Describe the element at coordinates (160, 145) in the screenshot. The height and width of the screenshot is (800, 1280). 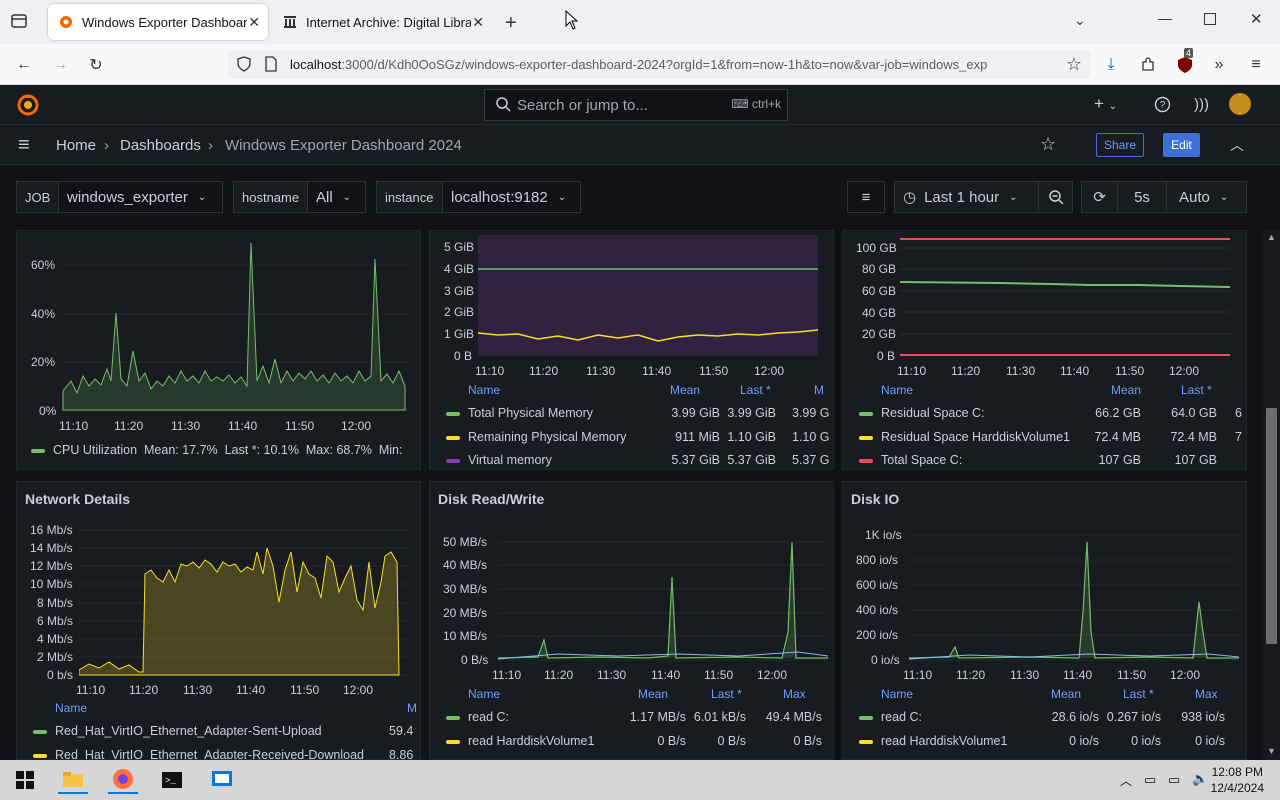
I see `breadcrumb-dashboards: Dashboards` at that location.